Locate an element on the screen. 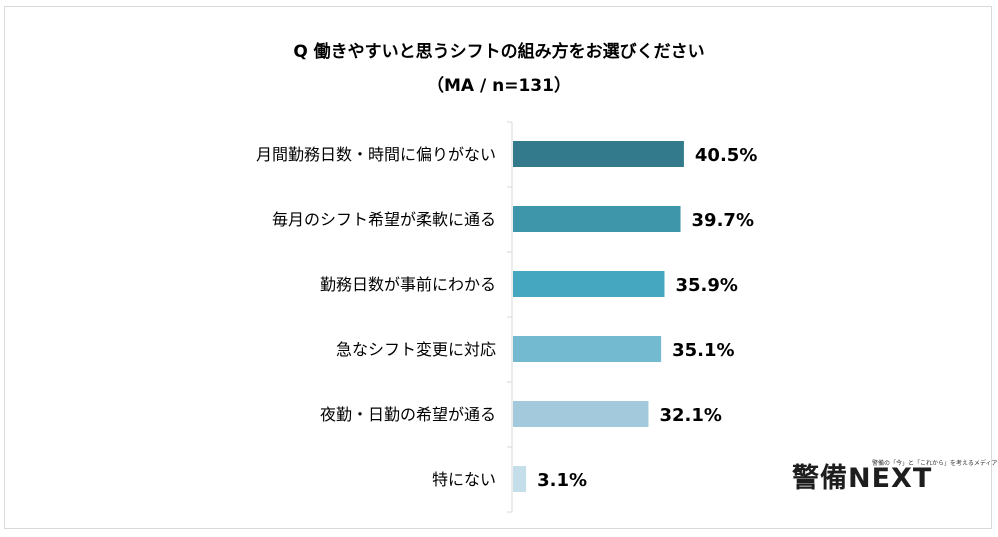  logo-next-text: NEXT is located at coordinates (890, 478).